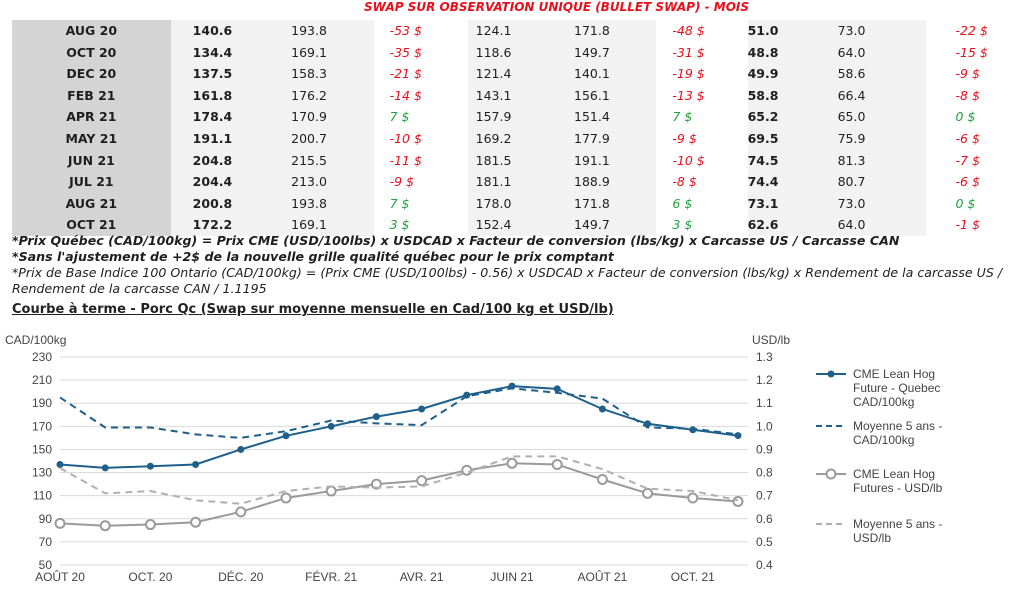  What do you see at coordinates (831, 474) in the screenshot?
I see `legend-marker` at bounding box center [831, 474].